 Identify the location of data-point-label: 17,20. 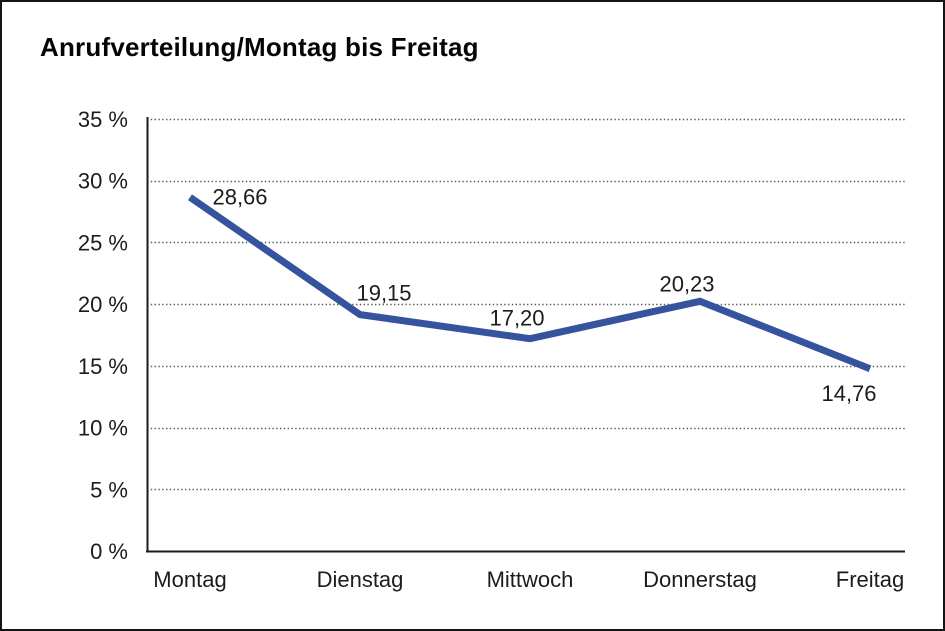
(516, 318).